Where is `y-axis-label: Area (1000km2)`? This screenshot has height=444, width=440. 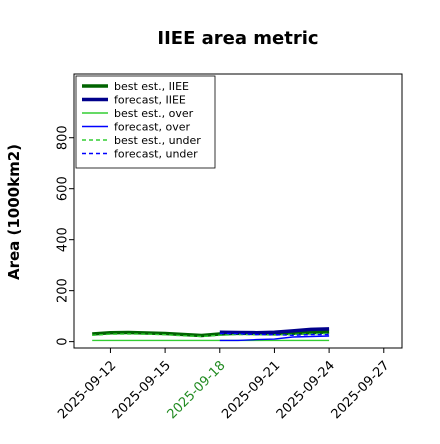 y-axis-label: Area (1000km2) is located at coordinates (14, 212).